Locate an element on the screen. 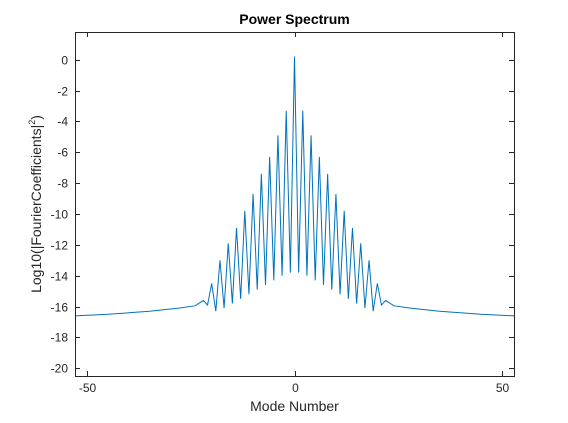  chart-title: Power Spectrum is located at coordinates (294, 19).